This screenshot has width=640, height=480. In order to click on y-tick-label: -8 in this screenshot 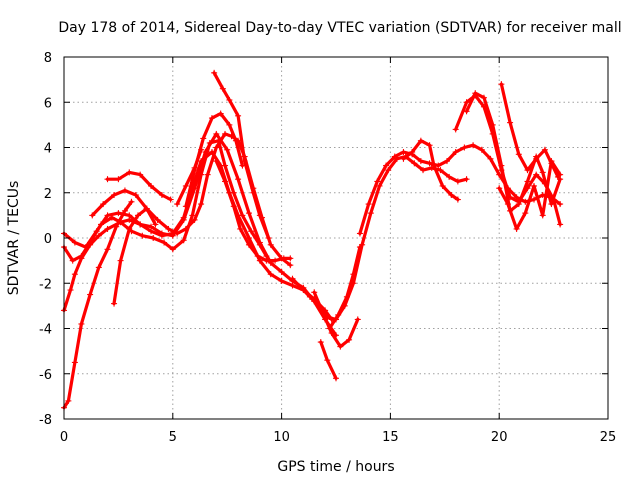, I will do `click(45, 420)`.